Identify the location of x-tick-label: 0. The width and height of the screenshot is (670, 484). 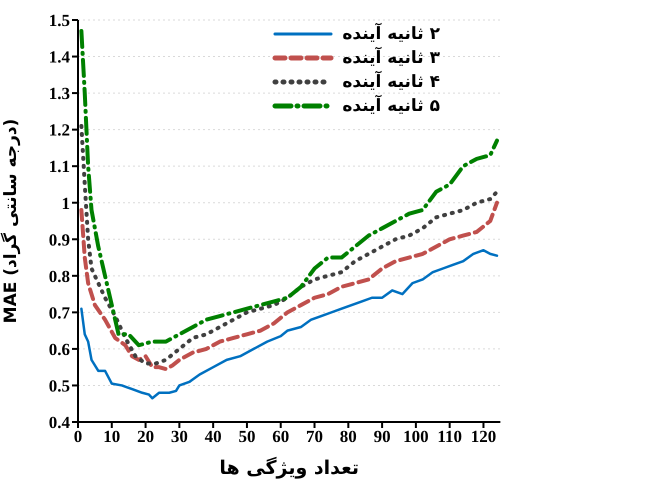
(78, 436).